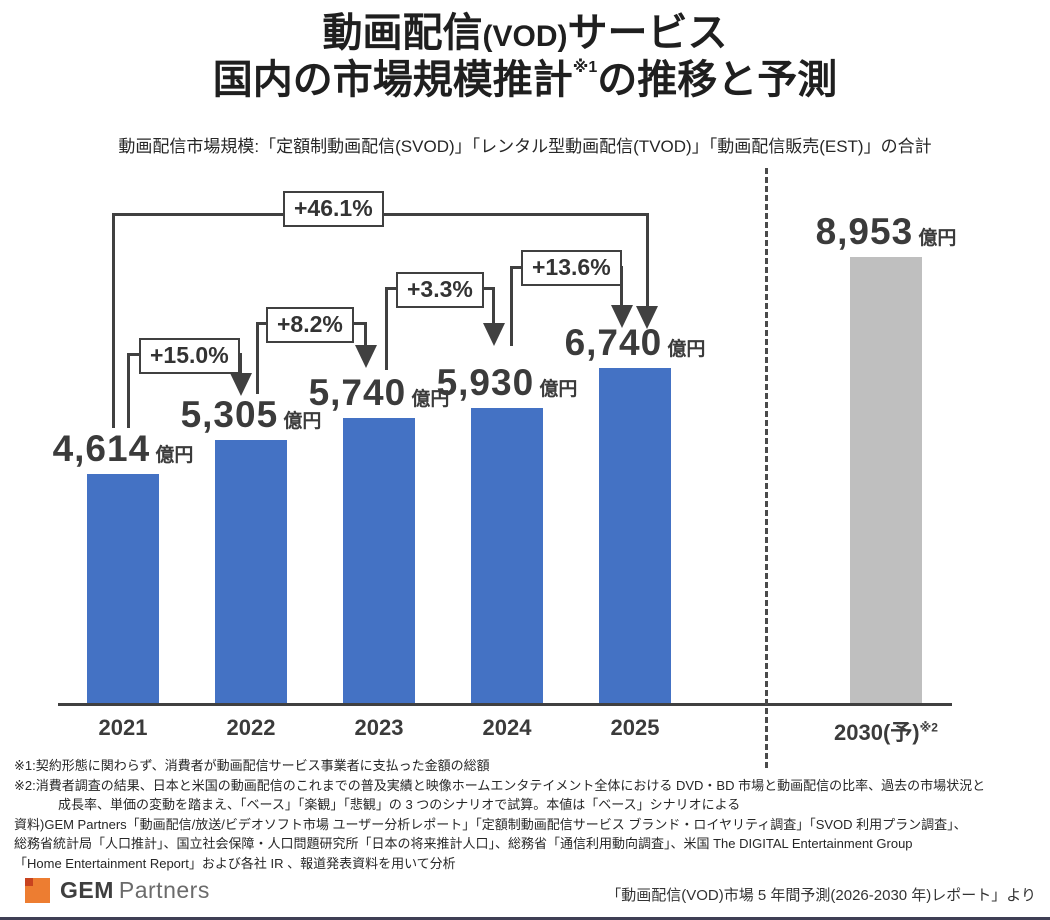 The width and height of the screenshot is (1050, 920). What do you see at coordinates (585, 68) in the screenshot?
I see `footnote-ref-1: ※1` at bounding box center [585, 68].